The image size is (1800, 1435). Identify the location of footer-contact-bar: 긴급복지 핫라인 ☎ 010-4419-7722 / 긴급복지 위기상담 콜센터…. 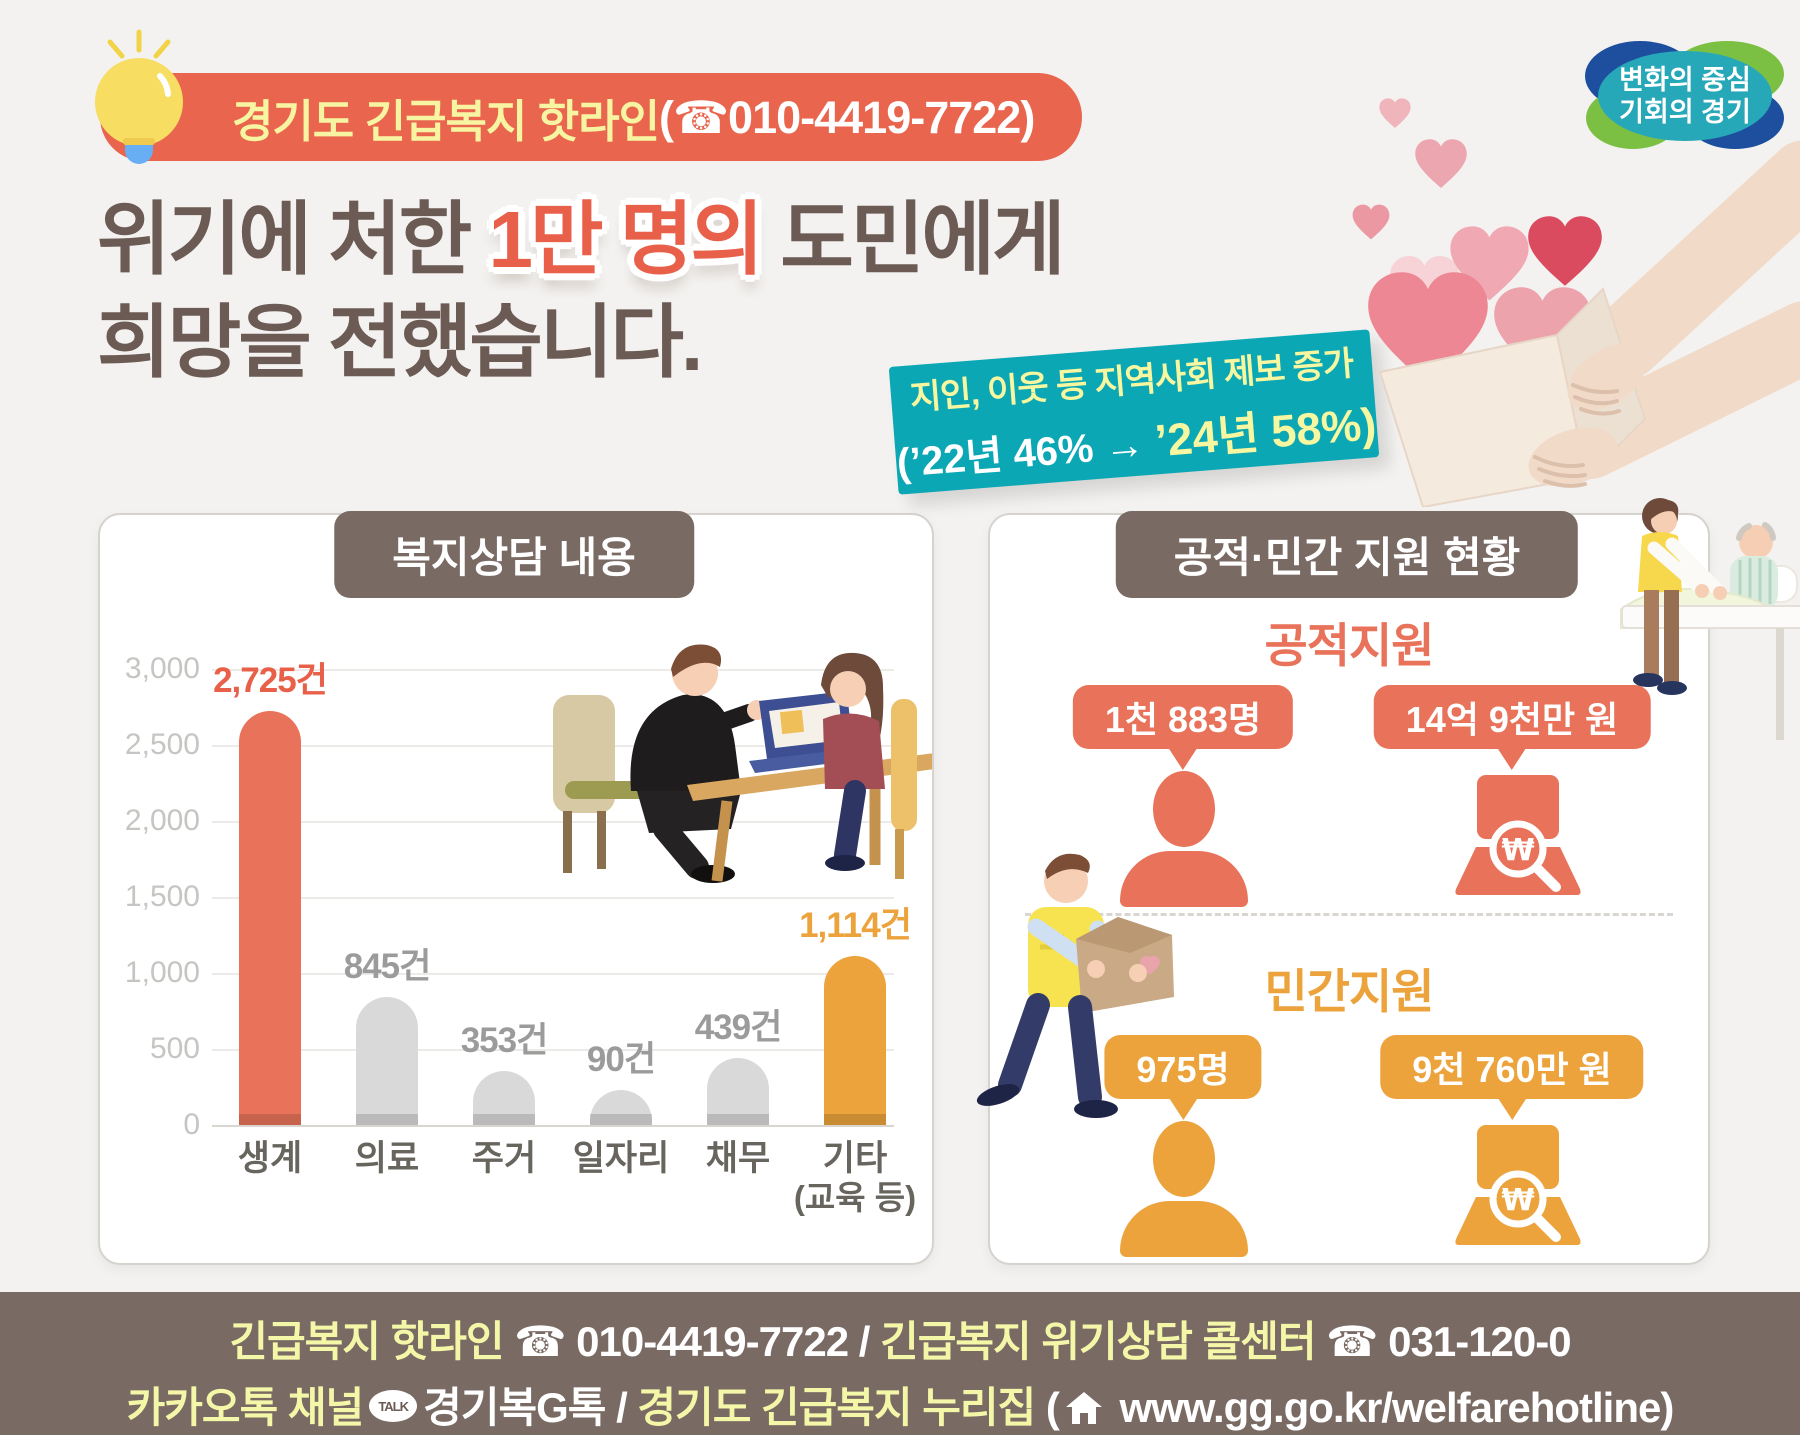
(900, 1363).